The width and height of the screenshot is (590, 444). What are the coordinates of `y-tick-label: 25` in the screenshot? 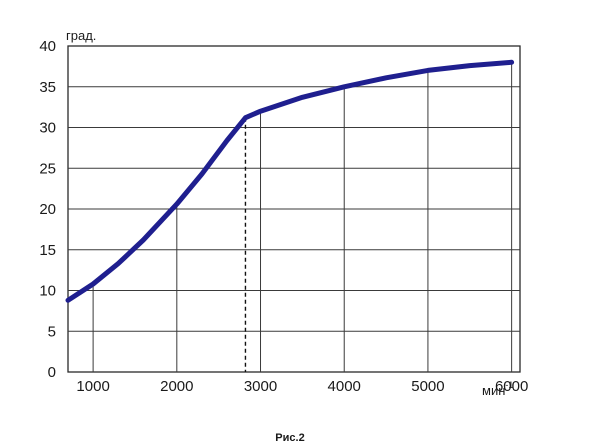 It's located at (47, 168).